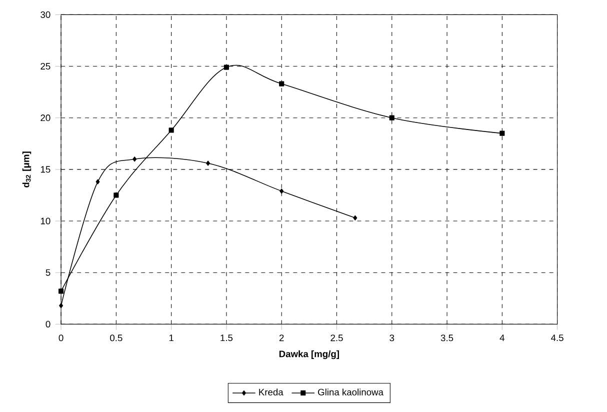  What do you see at coordinates (336, 338) in the screenshot?
I see `x-tick-label: 2.5` at bounding box center [336, 338].